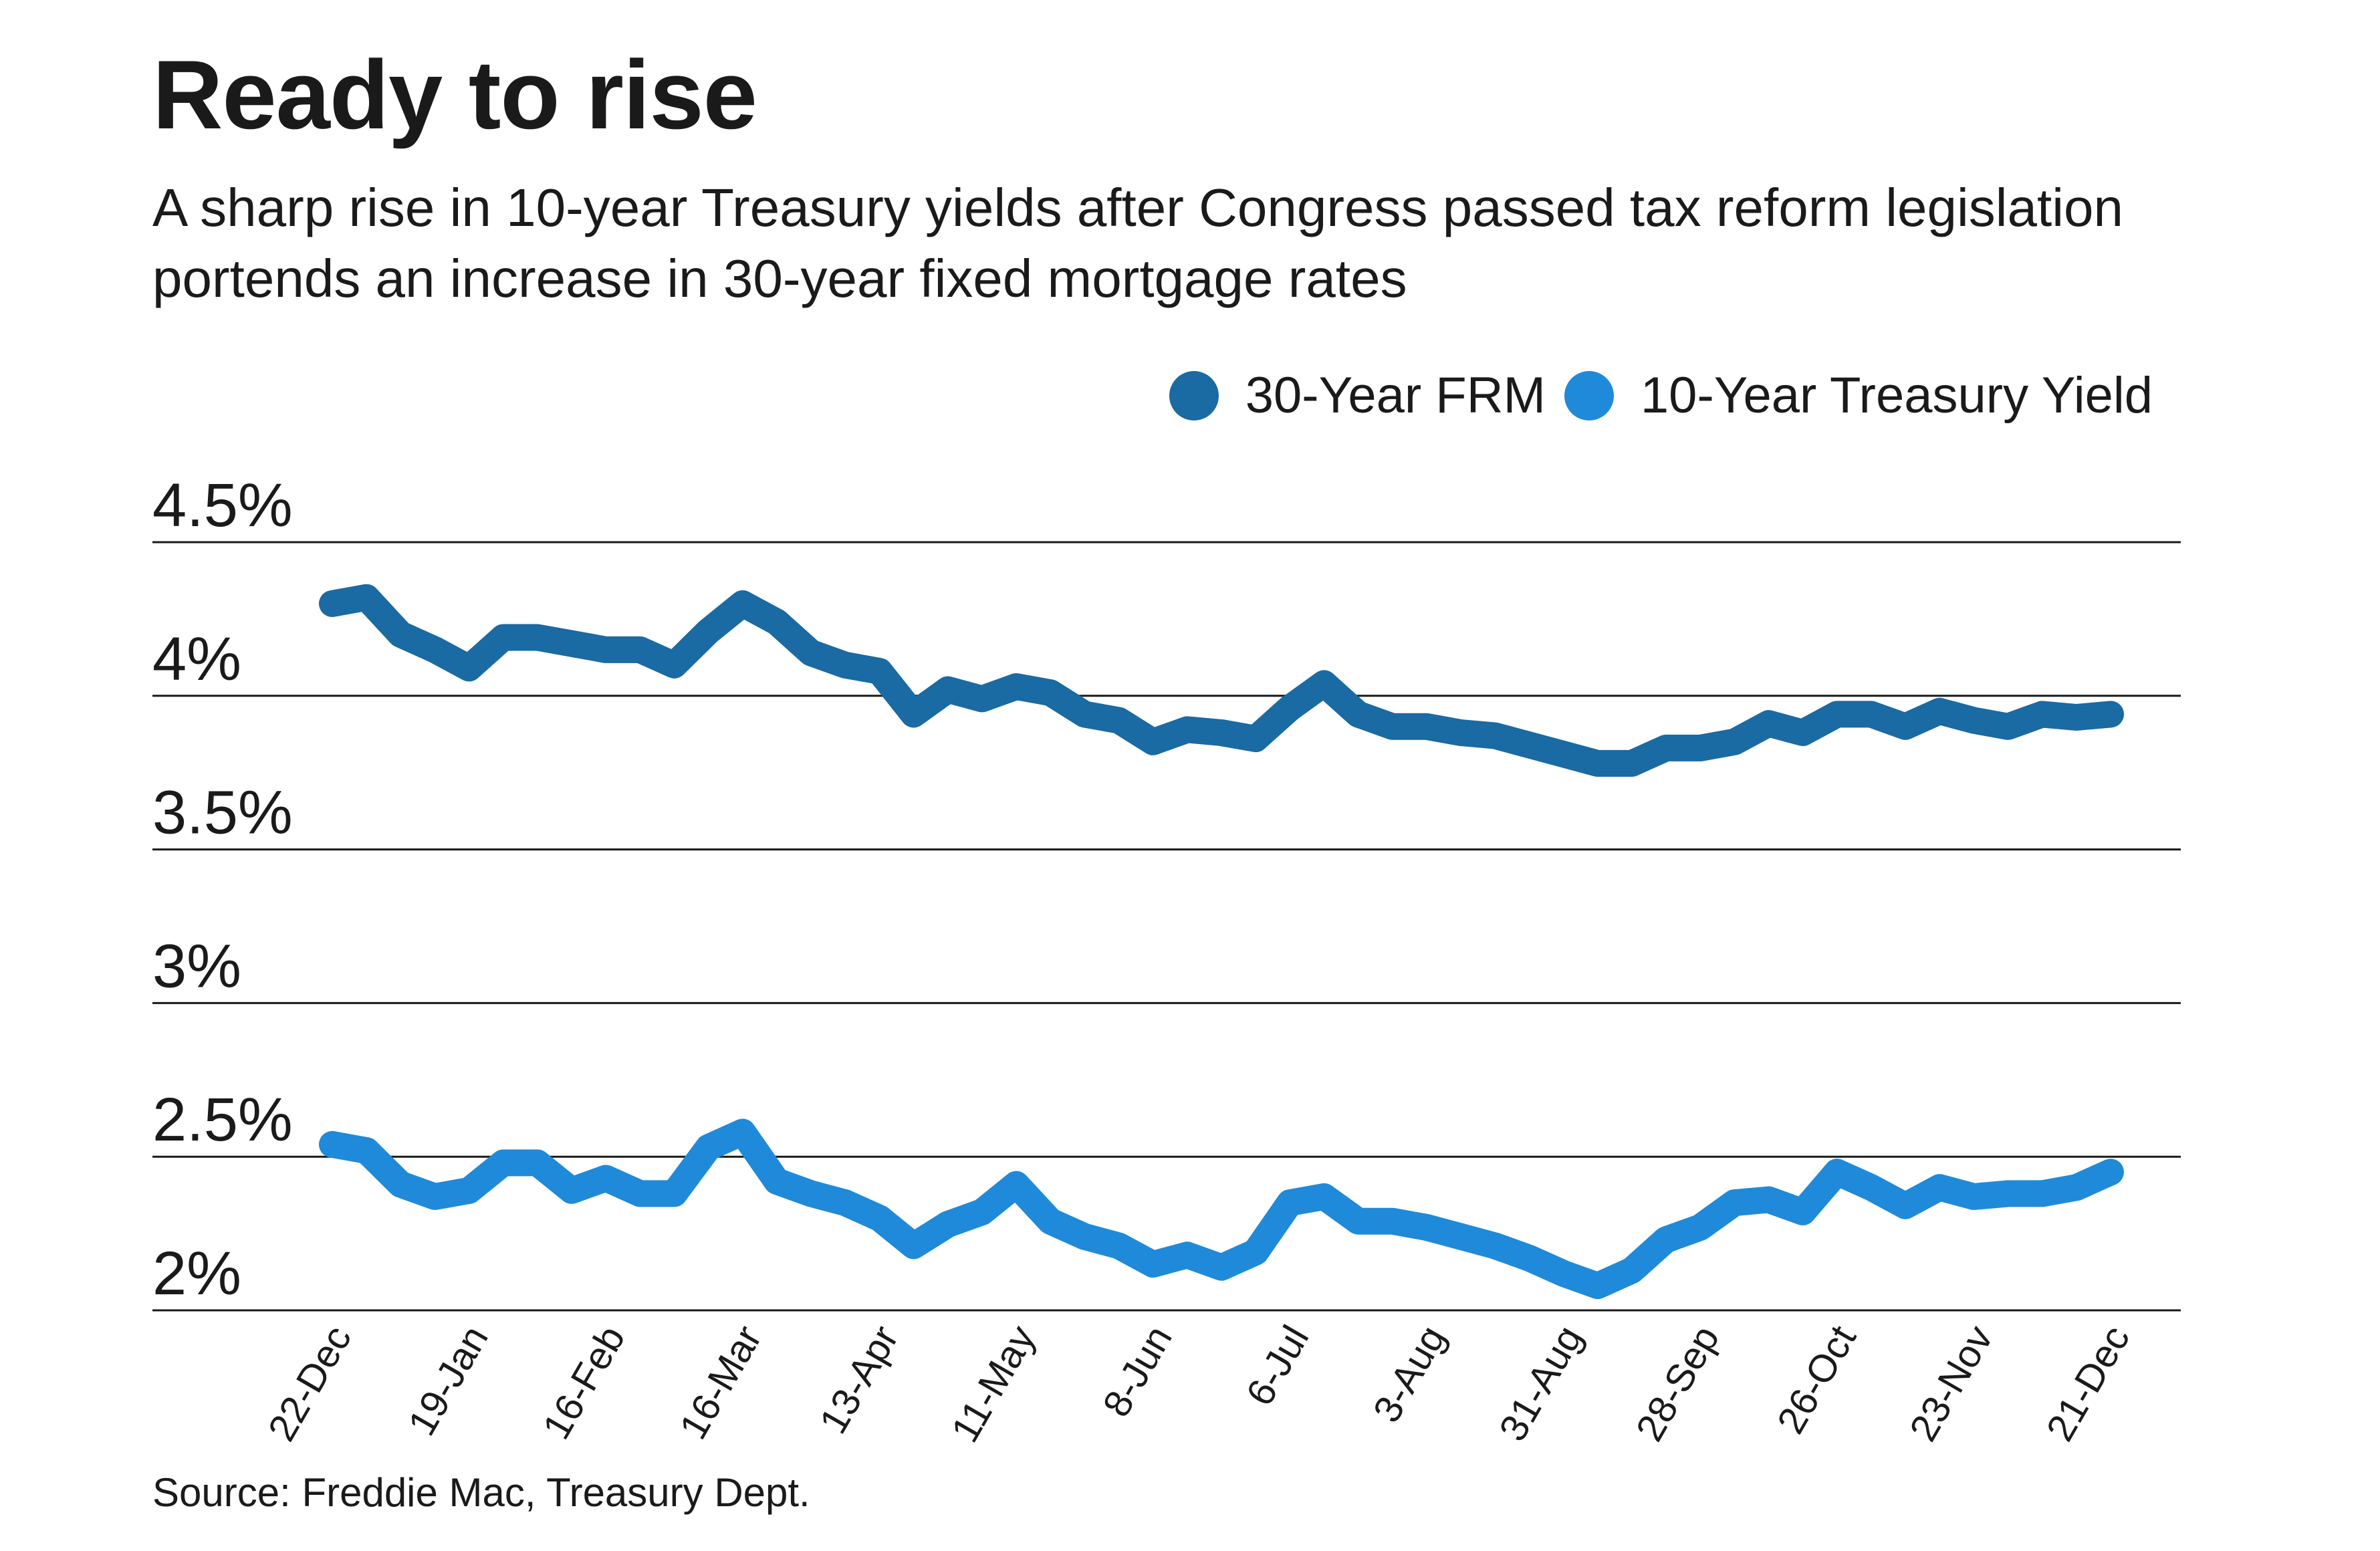 The width and height of the screenshot is (2380, 1551). I want to click on y-tick-label-5: 4.5%, so click(222, 505).